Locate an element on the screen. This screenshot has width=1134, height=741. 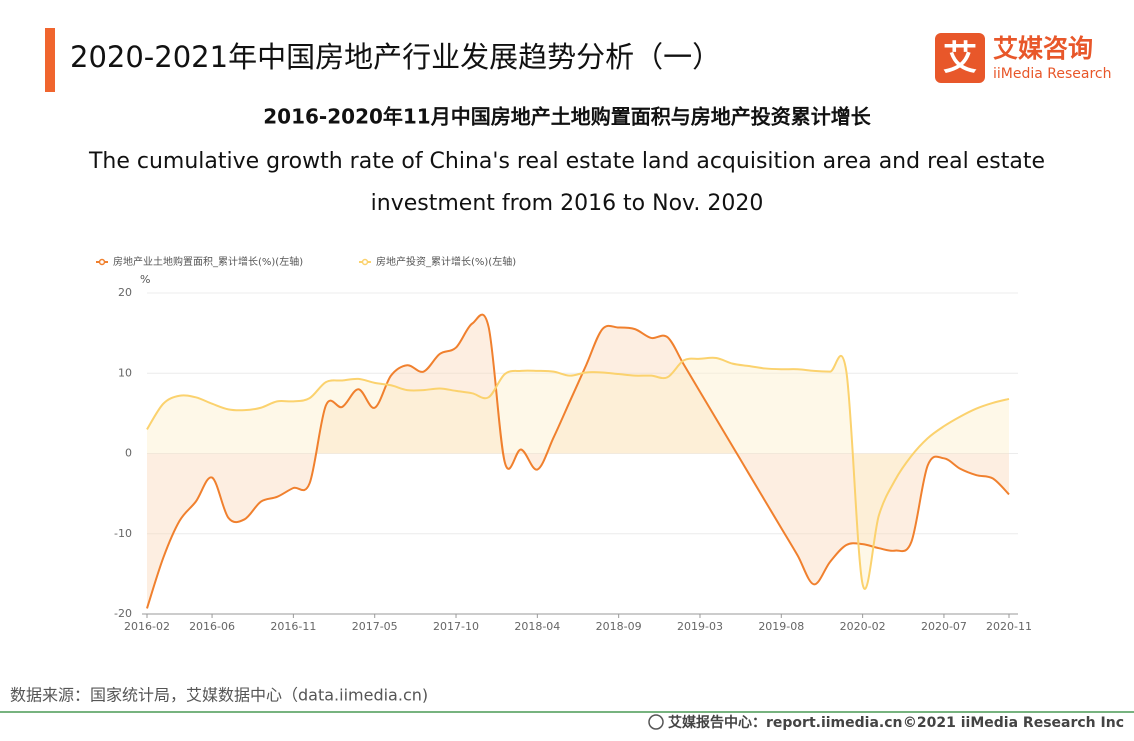
y-tick-label: 20 is located at coordinates (125, 292).